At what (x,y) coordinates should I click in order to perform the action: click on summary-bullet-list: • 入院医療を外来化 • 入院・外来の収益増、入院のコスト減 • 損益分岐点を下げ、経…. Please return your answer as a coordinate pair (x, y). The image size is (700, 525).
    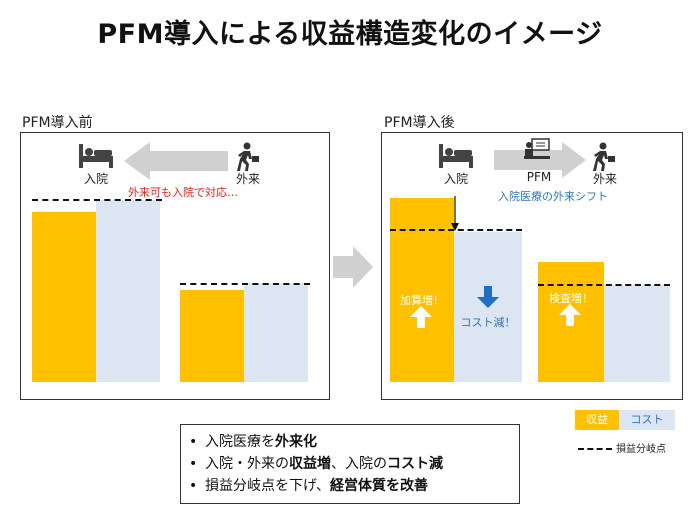
    Looking at the image, I should click on (350, 464).